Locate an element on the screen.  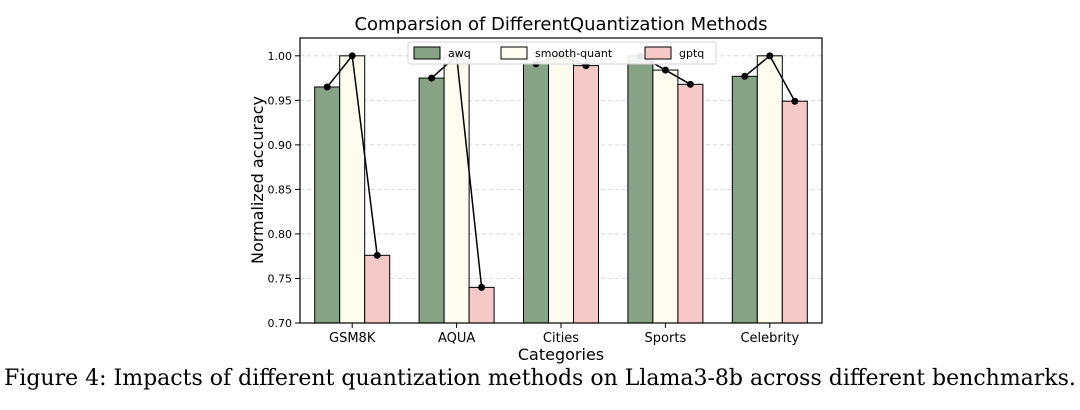
legend-box is located at coordinates (562, 53).